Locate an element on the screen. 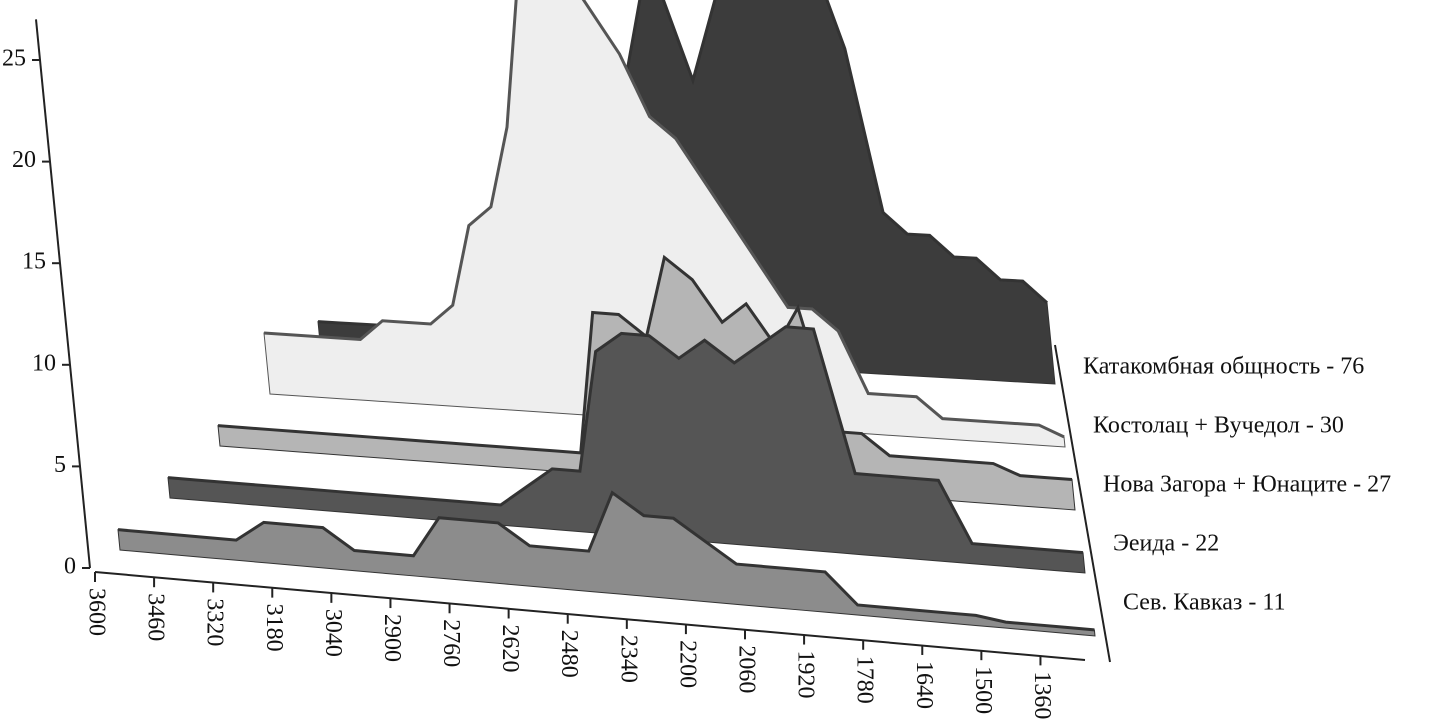  y-tick-label: 5 is located at coordinates (60, 465).